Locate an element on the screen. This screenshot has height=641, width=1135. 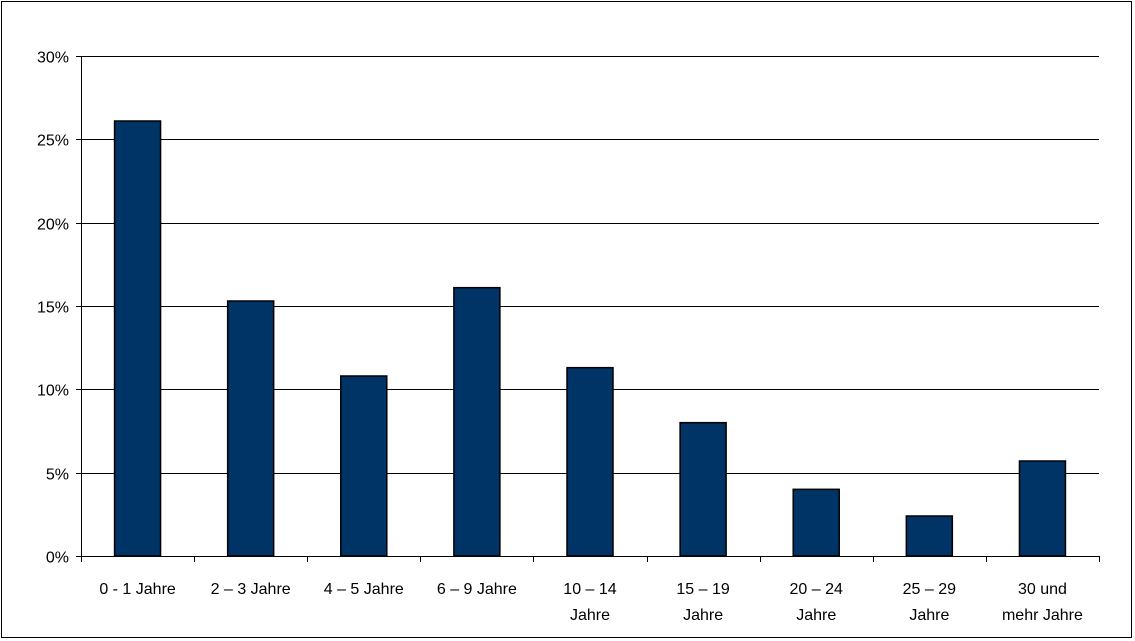
y-tick-label: 25% is located at coordinates (53, 141).